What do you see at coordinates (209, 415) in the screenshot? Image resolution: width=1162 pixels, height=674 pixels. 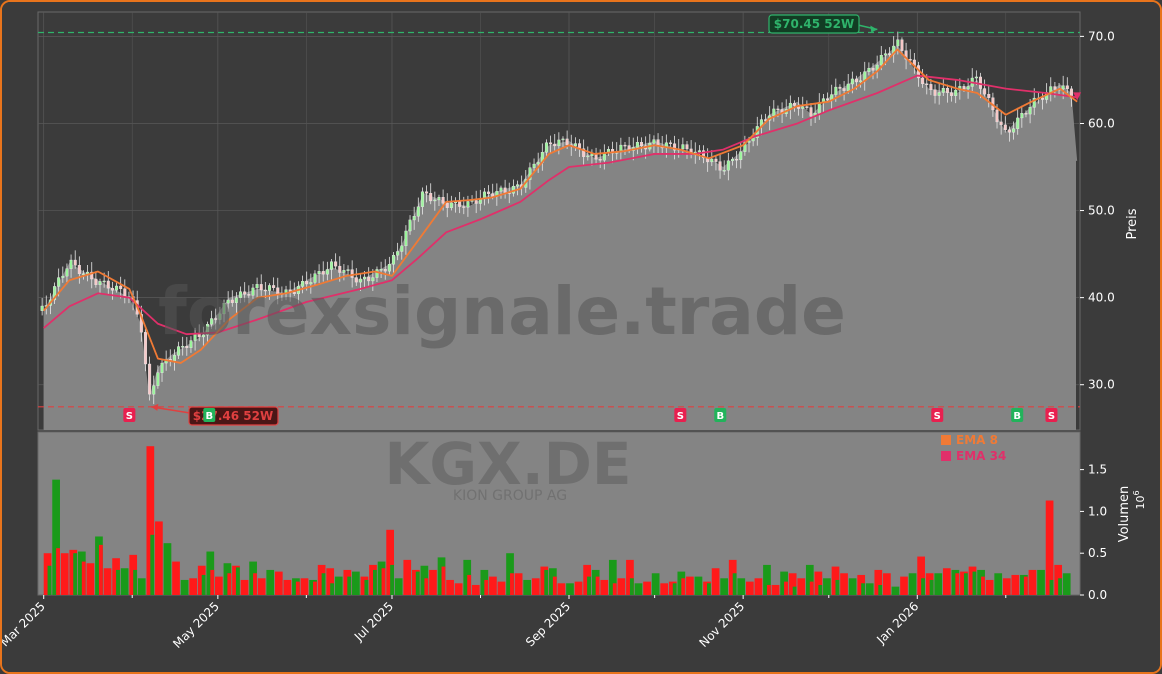 I see `buy-signal-marker` at bounding box center [209, 415].